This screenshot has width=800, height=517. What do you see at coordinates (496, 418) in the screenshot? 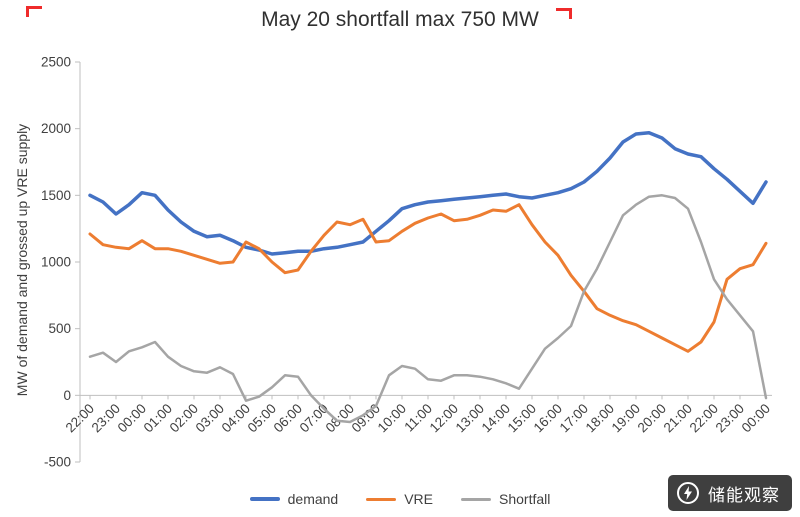
I see `svg-text: 14:00` at bounding box center [496, 418].